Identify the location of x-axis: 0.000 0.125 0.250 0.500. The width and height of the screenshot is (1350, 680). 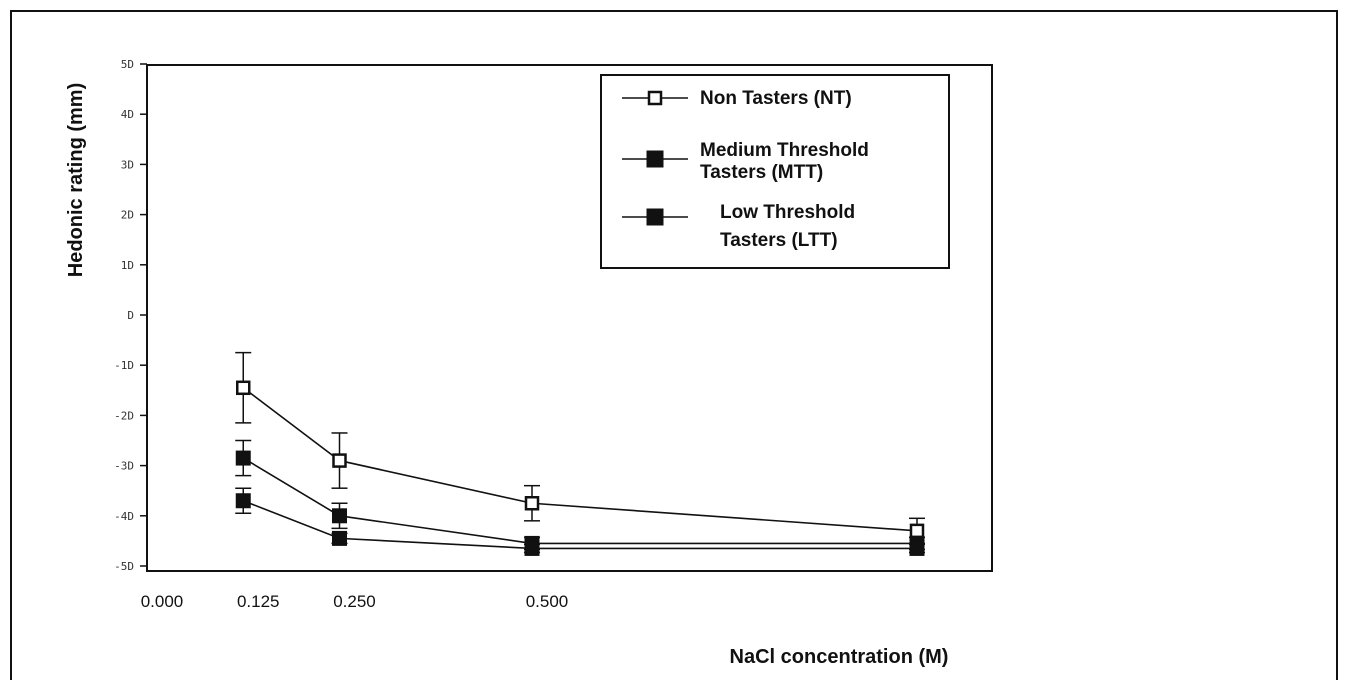
(355, 601).